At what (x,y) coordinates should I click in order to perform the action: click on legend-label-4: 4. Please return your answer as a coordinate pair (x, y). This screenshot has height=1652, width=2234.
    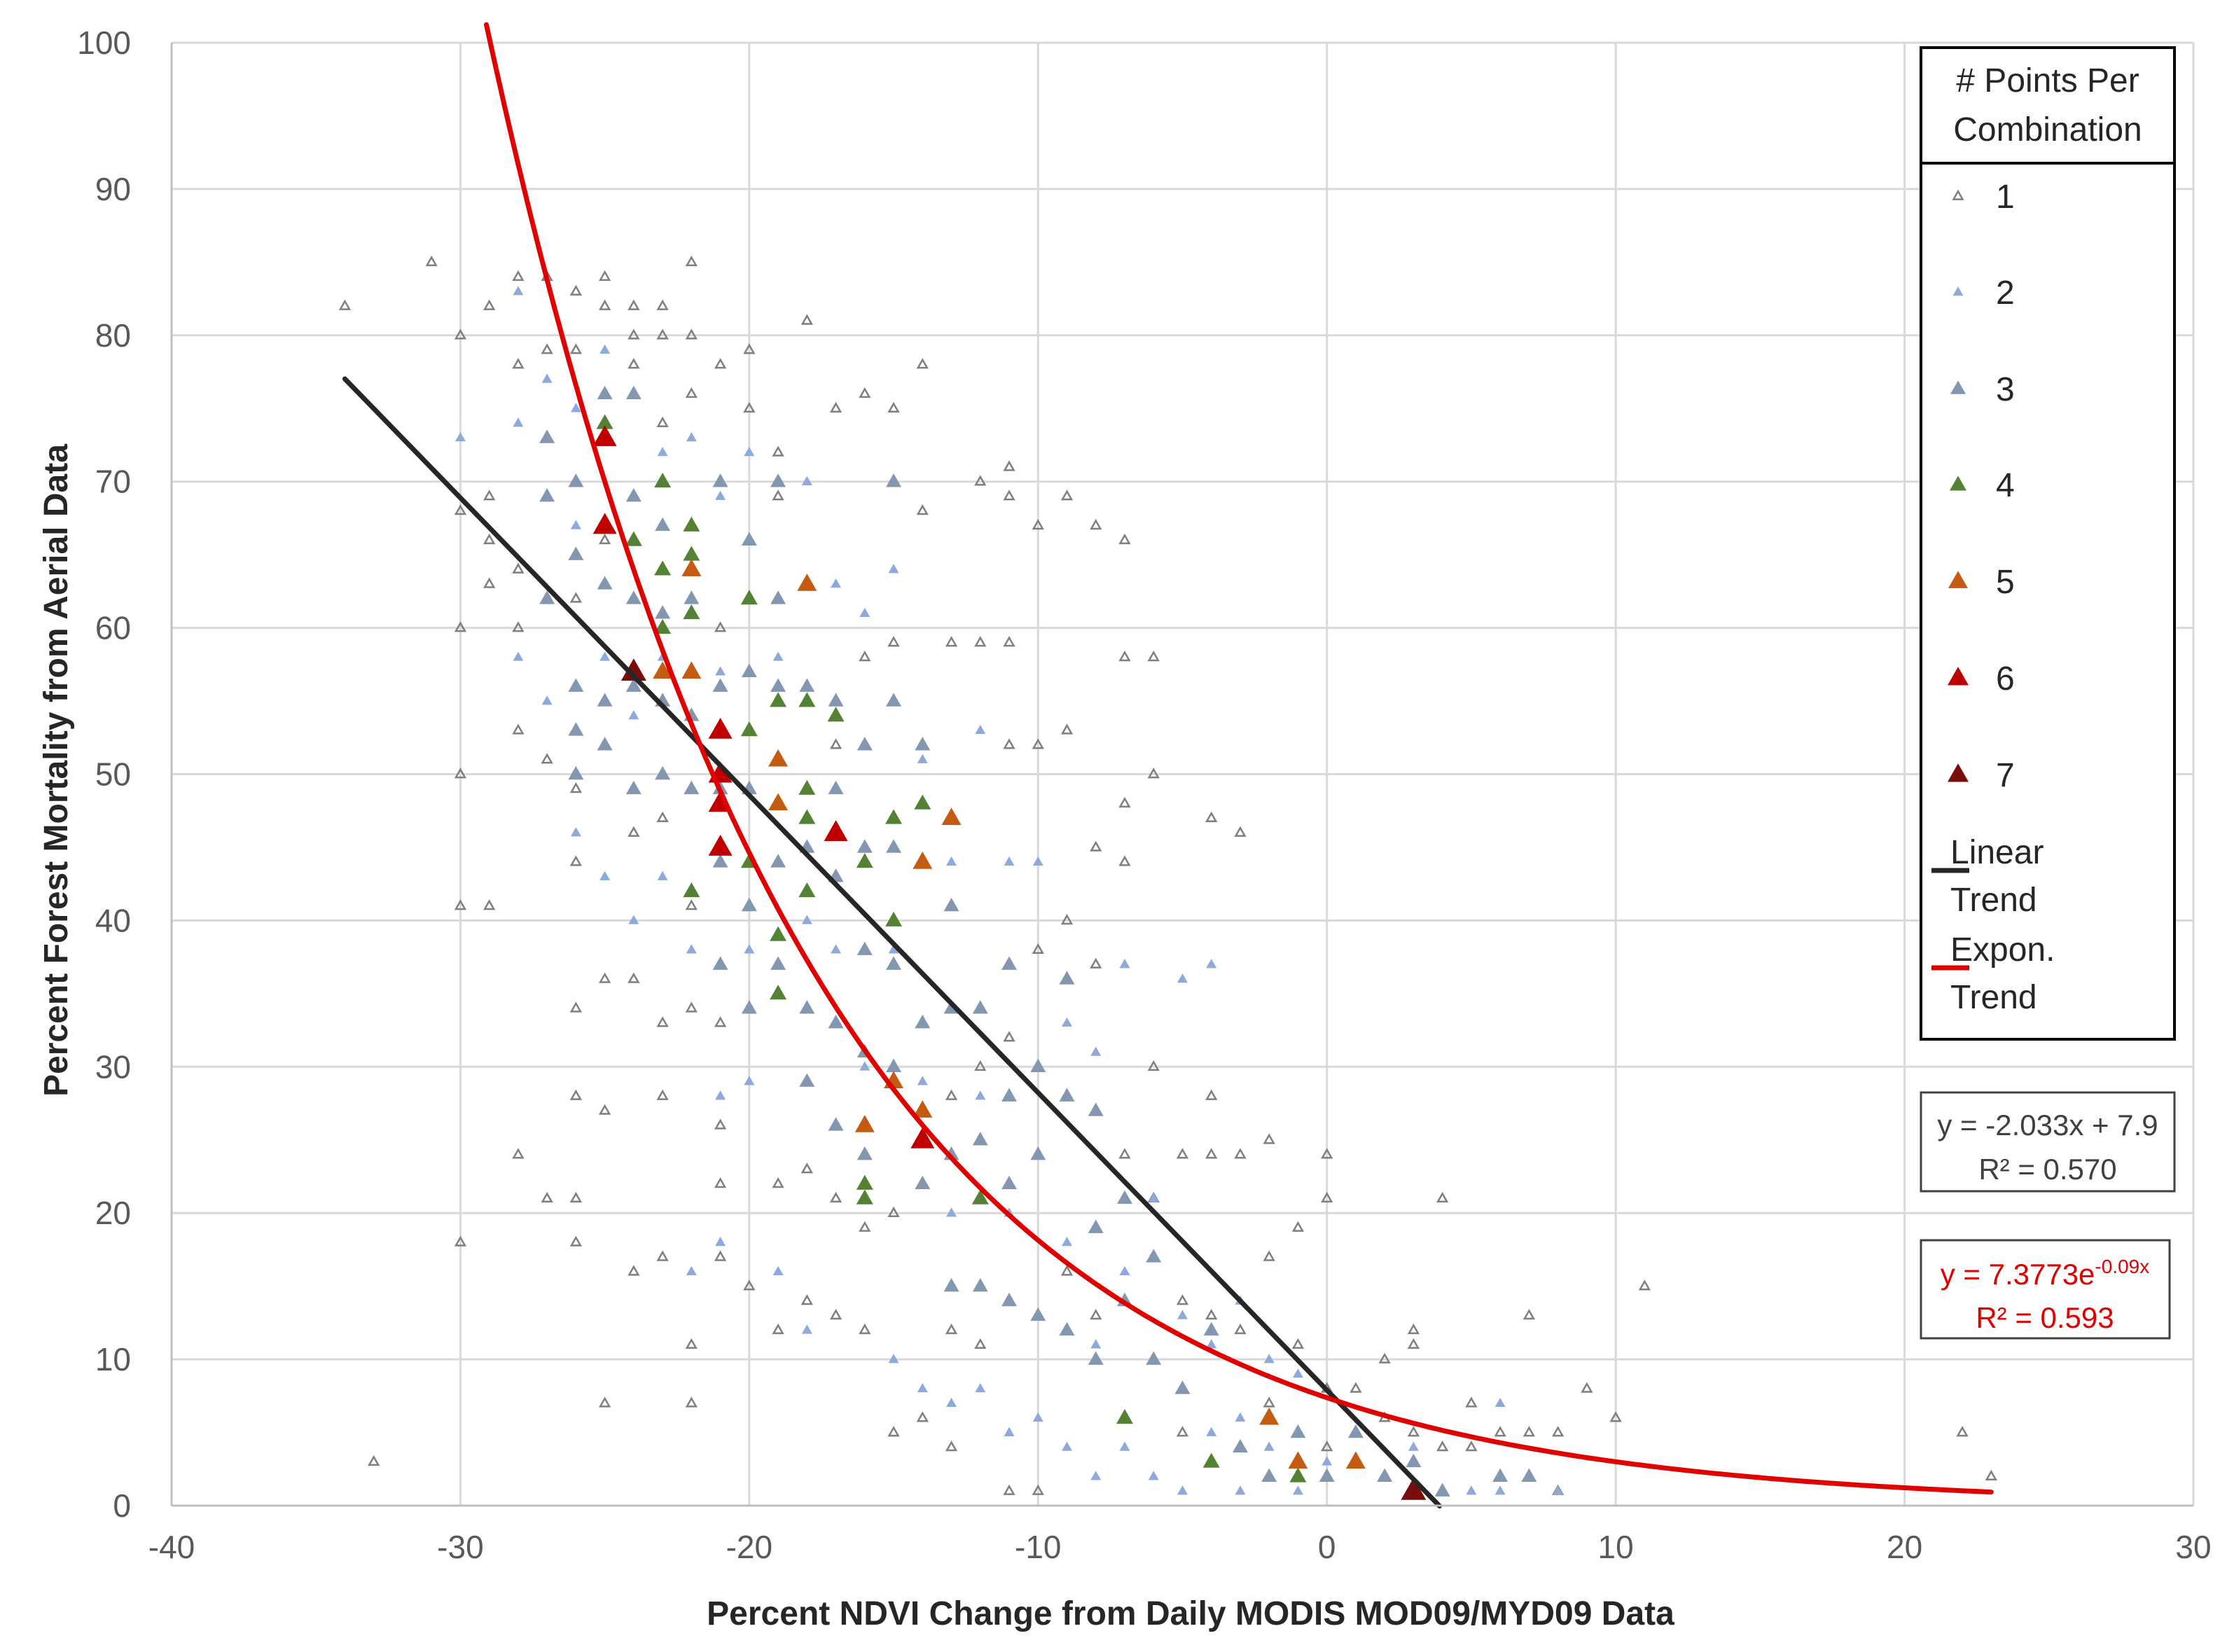
    Looking at the image, I should click on (2005, 485).